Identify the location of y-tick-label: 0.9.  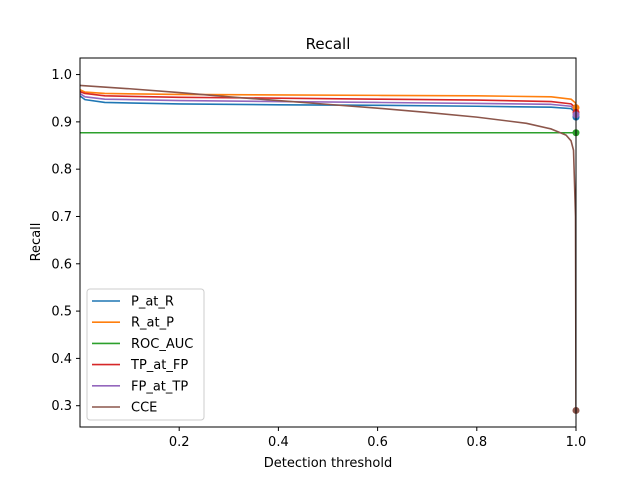
(61, 122).